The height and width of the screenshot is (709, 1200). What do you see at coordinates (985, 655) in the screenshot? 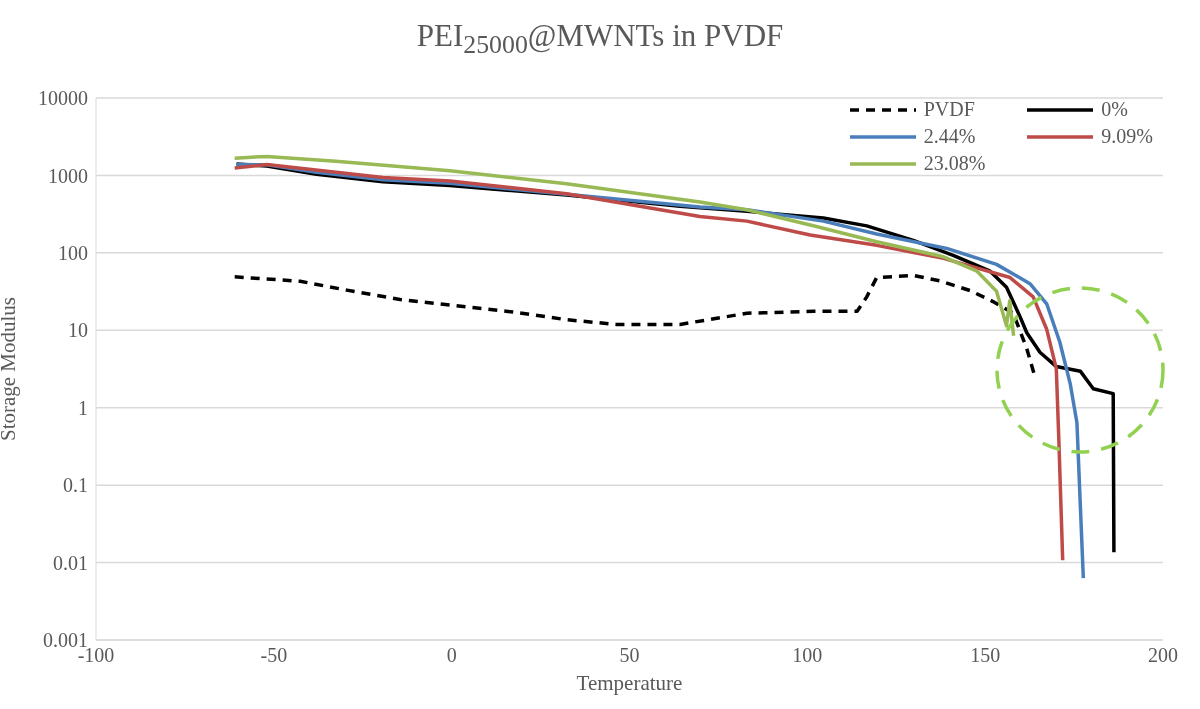
I see `x-tick-label: 150` at bounding box center [985, 655].